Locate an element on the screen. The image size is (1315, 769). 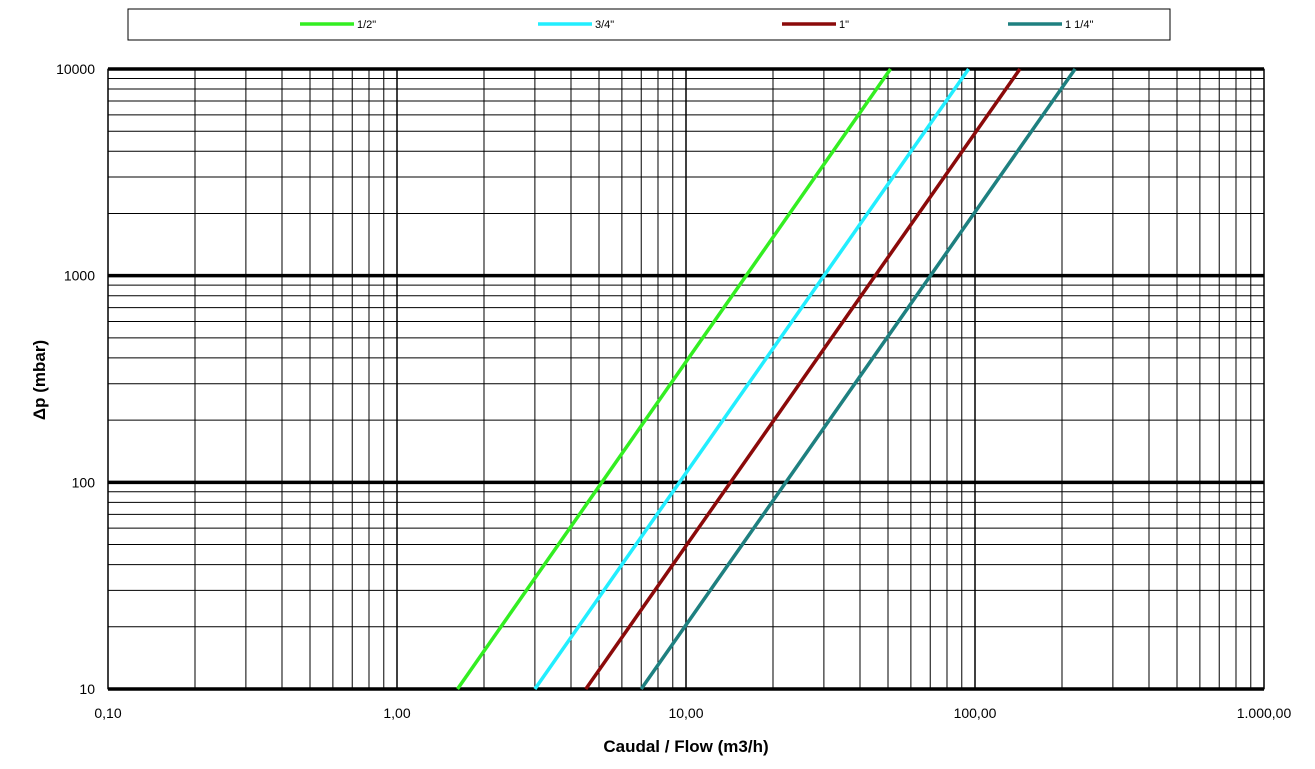
y-tick-labels: 10 100 1000 10000 is located at coordinates (75, 379).